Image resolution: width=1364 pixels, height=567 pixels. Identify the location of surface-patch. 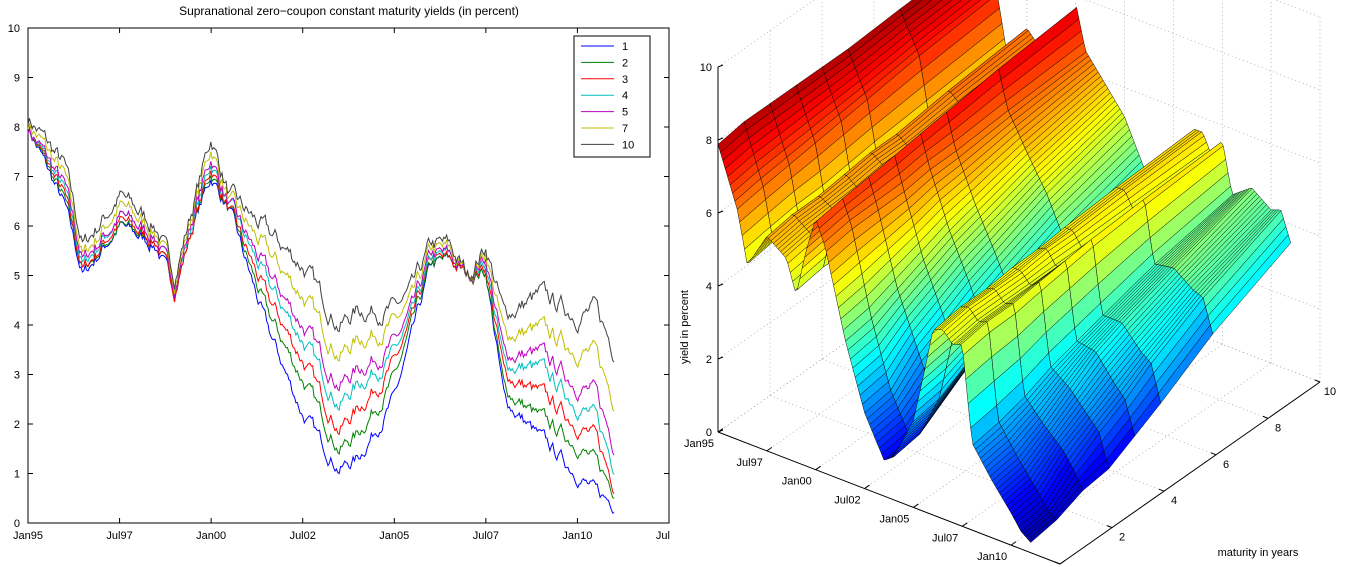
(1042, 529).